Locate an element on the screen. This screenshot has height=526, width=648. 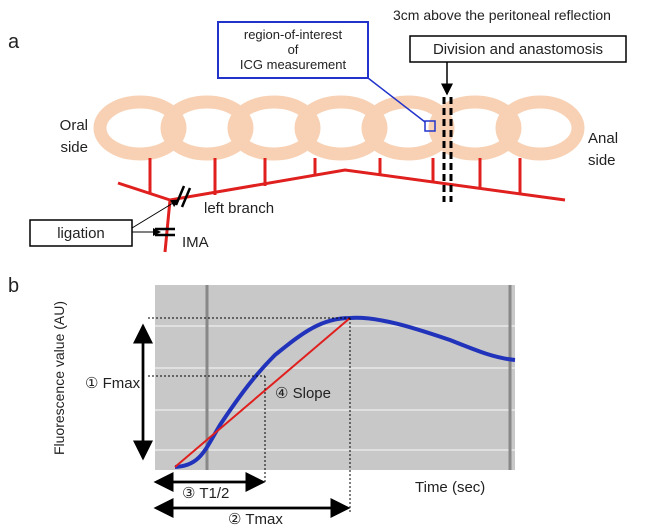
roi-box is located at coordinates (293, 50).